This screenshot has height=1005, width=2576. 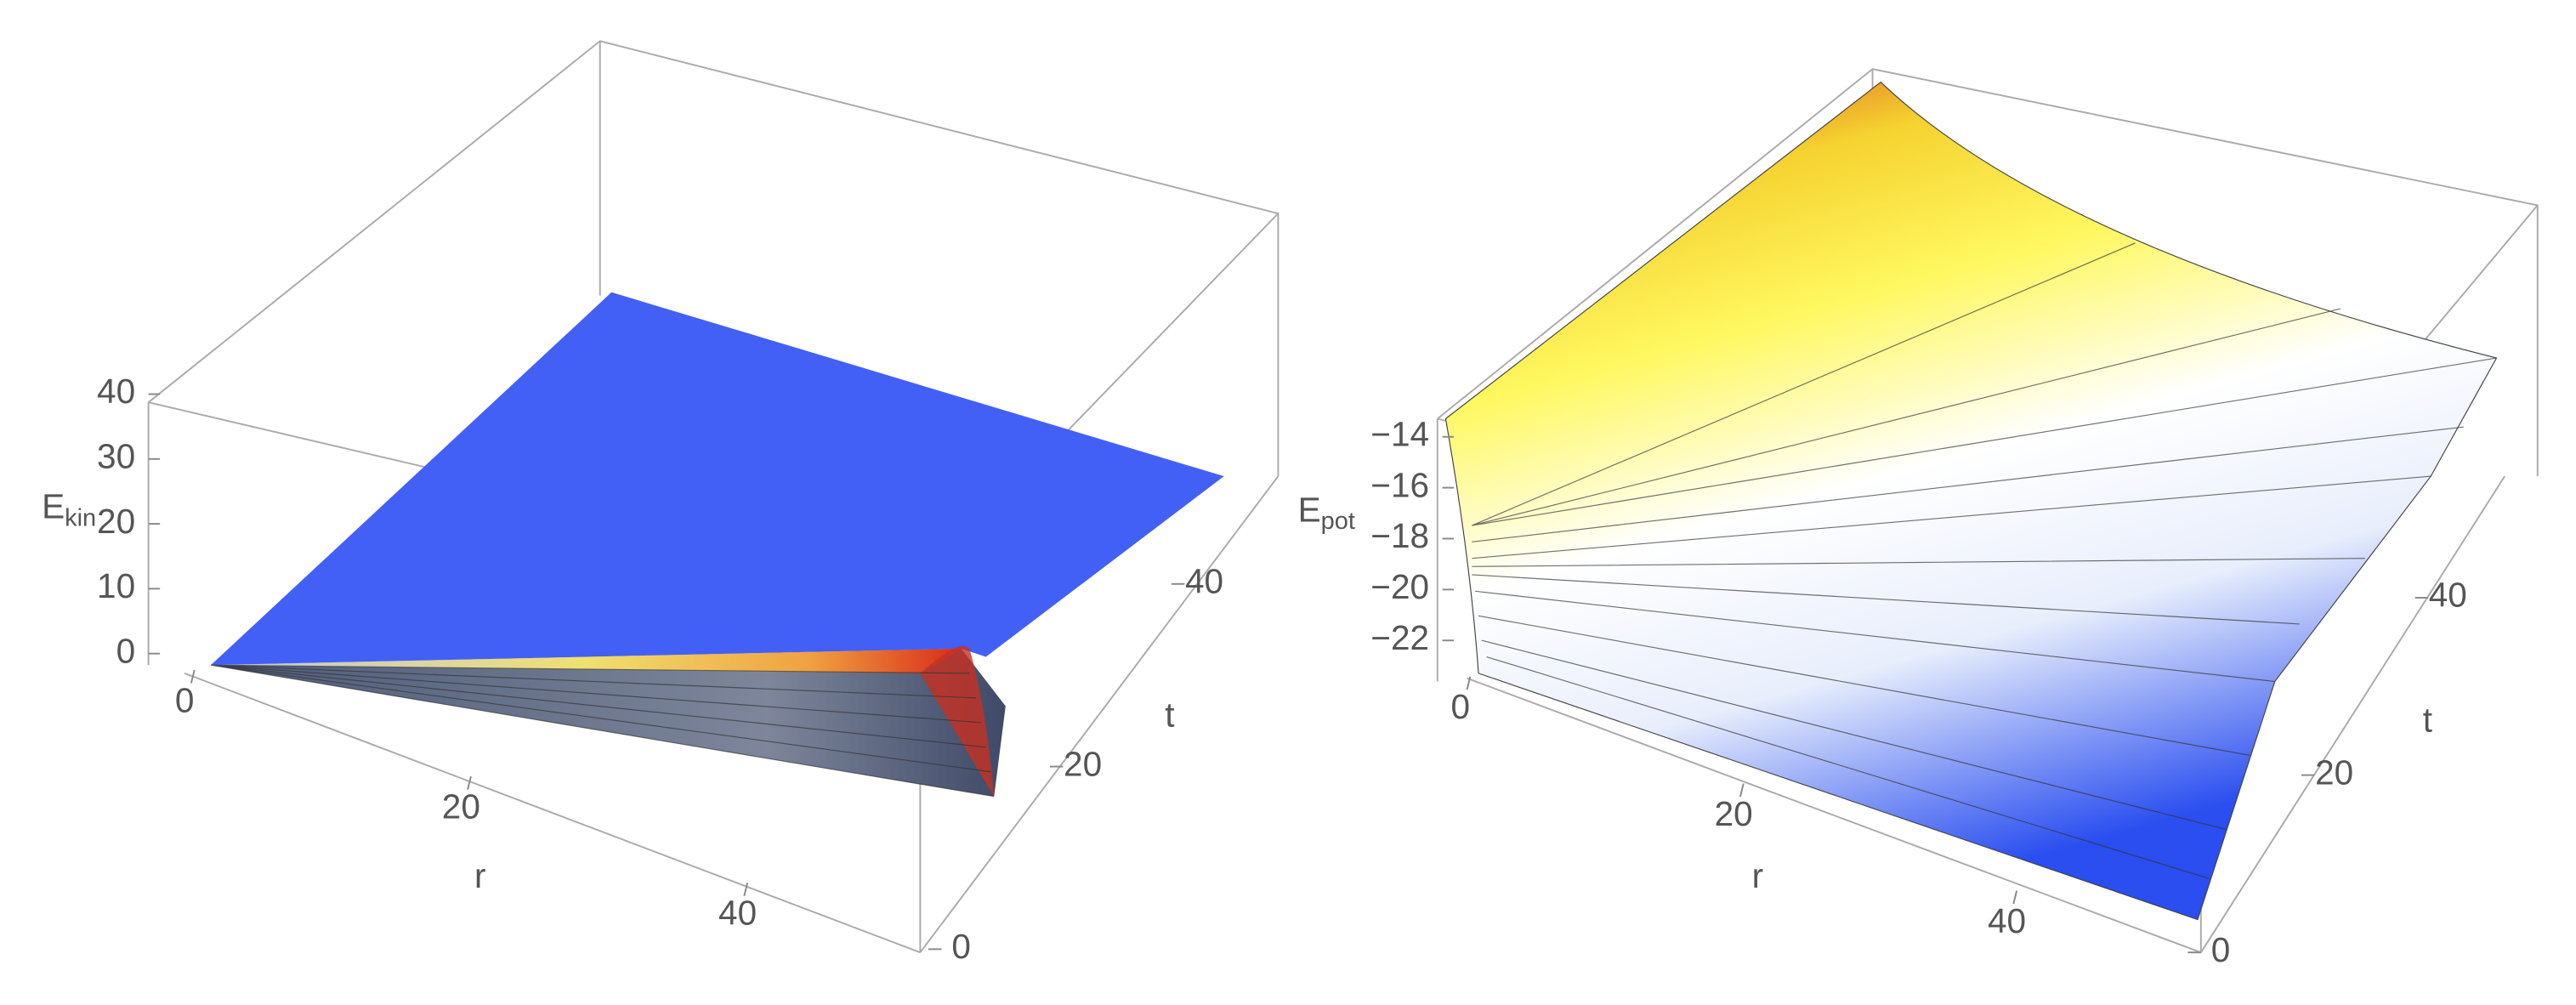 I want to click on z-axis-label: Epot, so click(x=1326, y=512).